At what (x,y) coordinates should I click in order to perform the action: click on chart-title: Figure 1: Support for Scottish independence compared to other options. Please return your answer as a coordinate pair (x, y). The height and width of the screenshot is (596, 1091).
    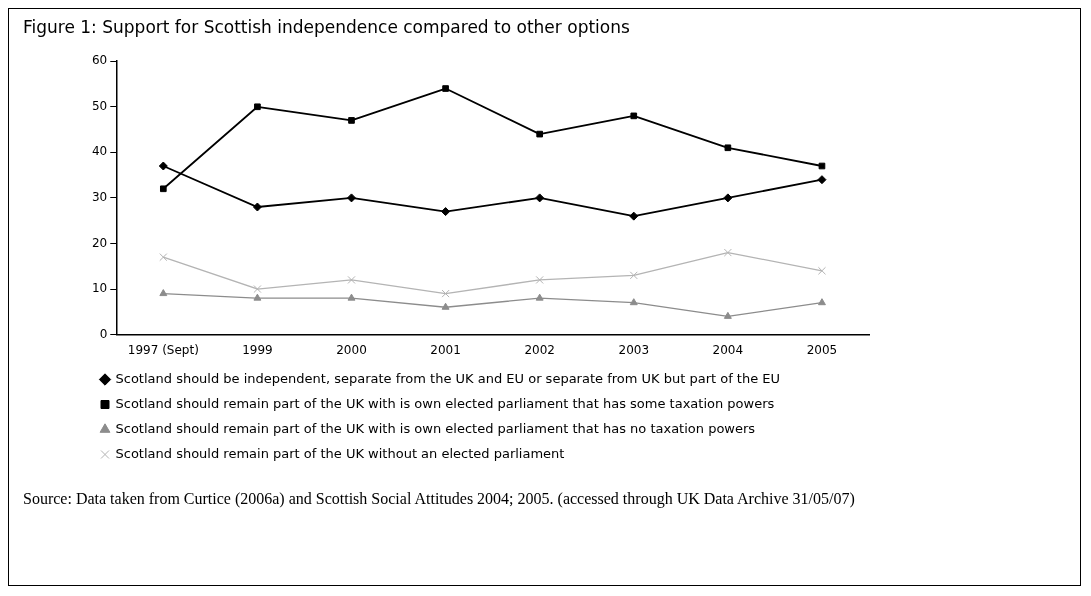
    Looking at the image, I should click on (326, 27).